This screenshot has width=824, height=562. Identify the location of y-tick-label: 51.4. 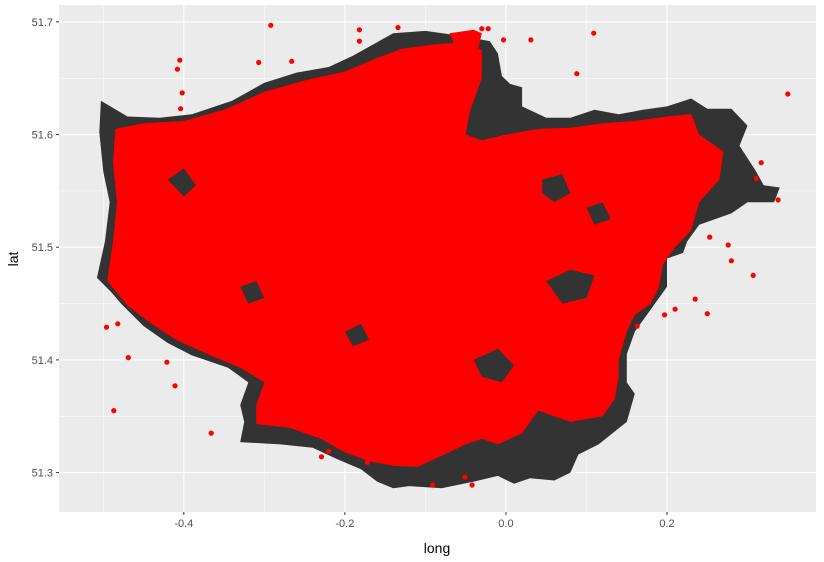
(42, 361).